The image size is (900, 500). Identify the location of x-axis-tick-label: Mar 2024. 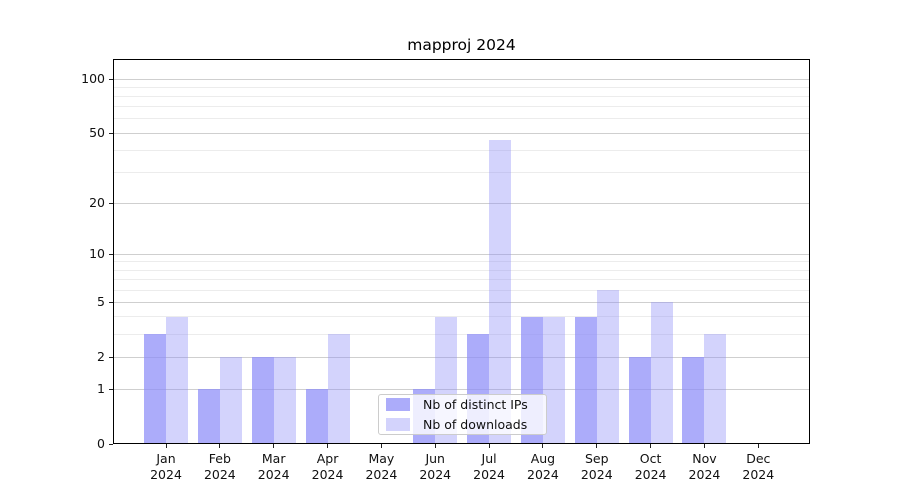
(274, 466).